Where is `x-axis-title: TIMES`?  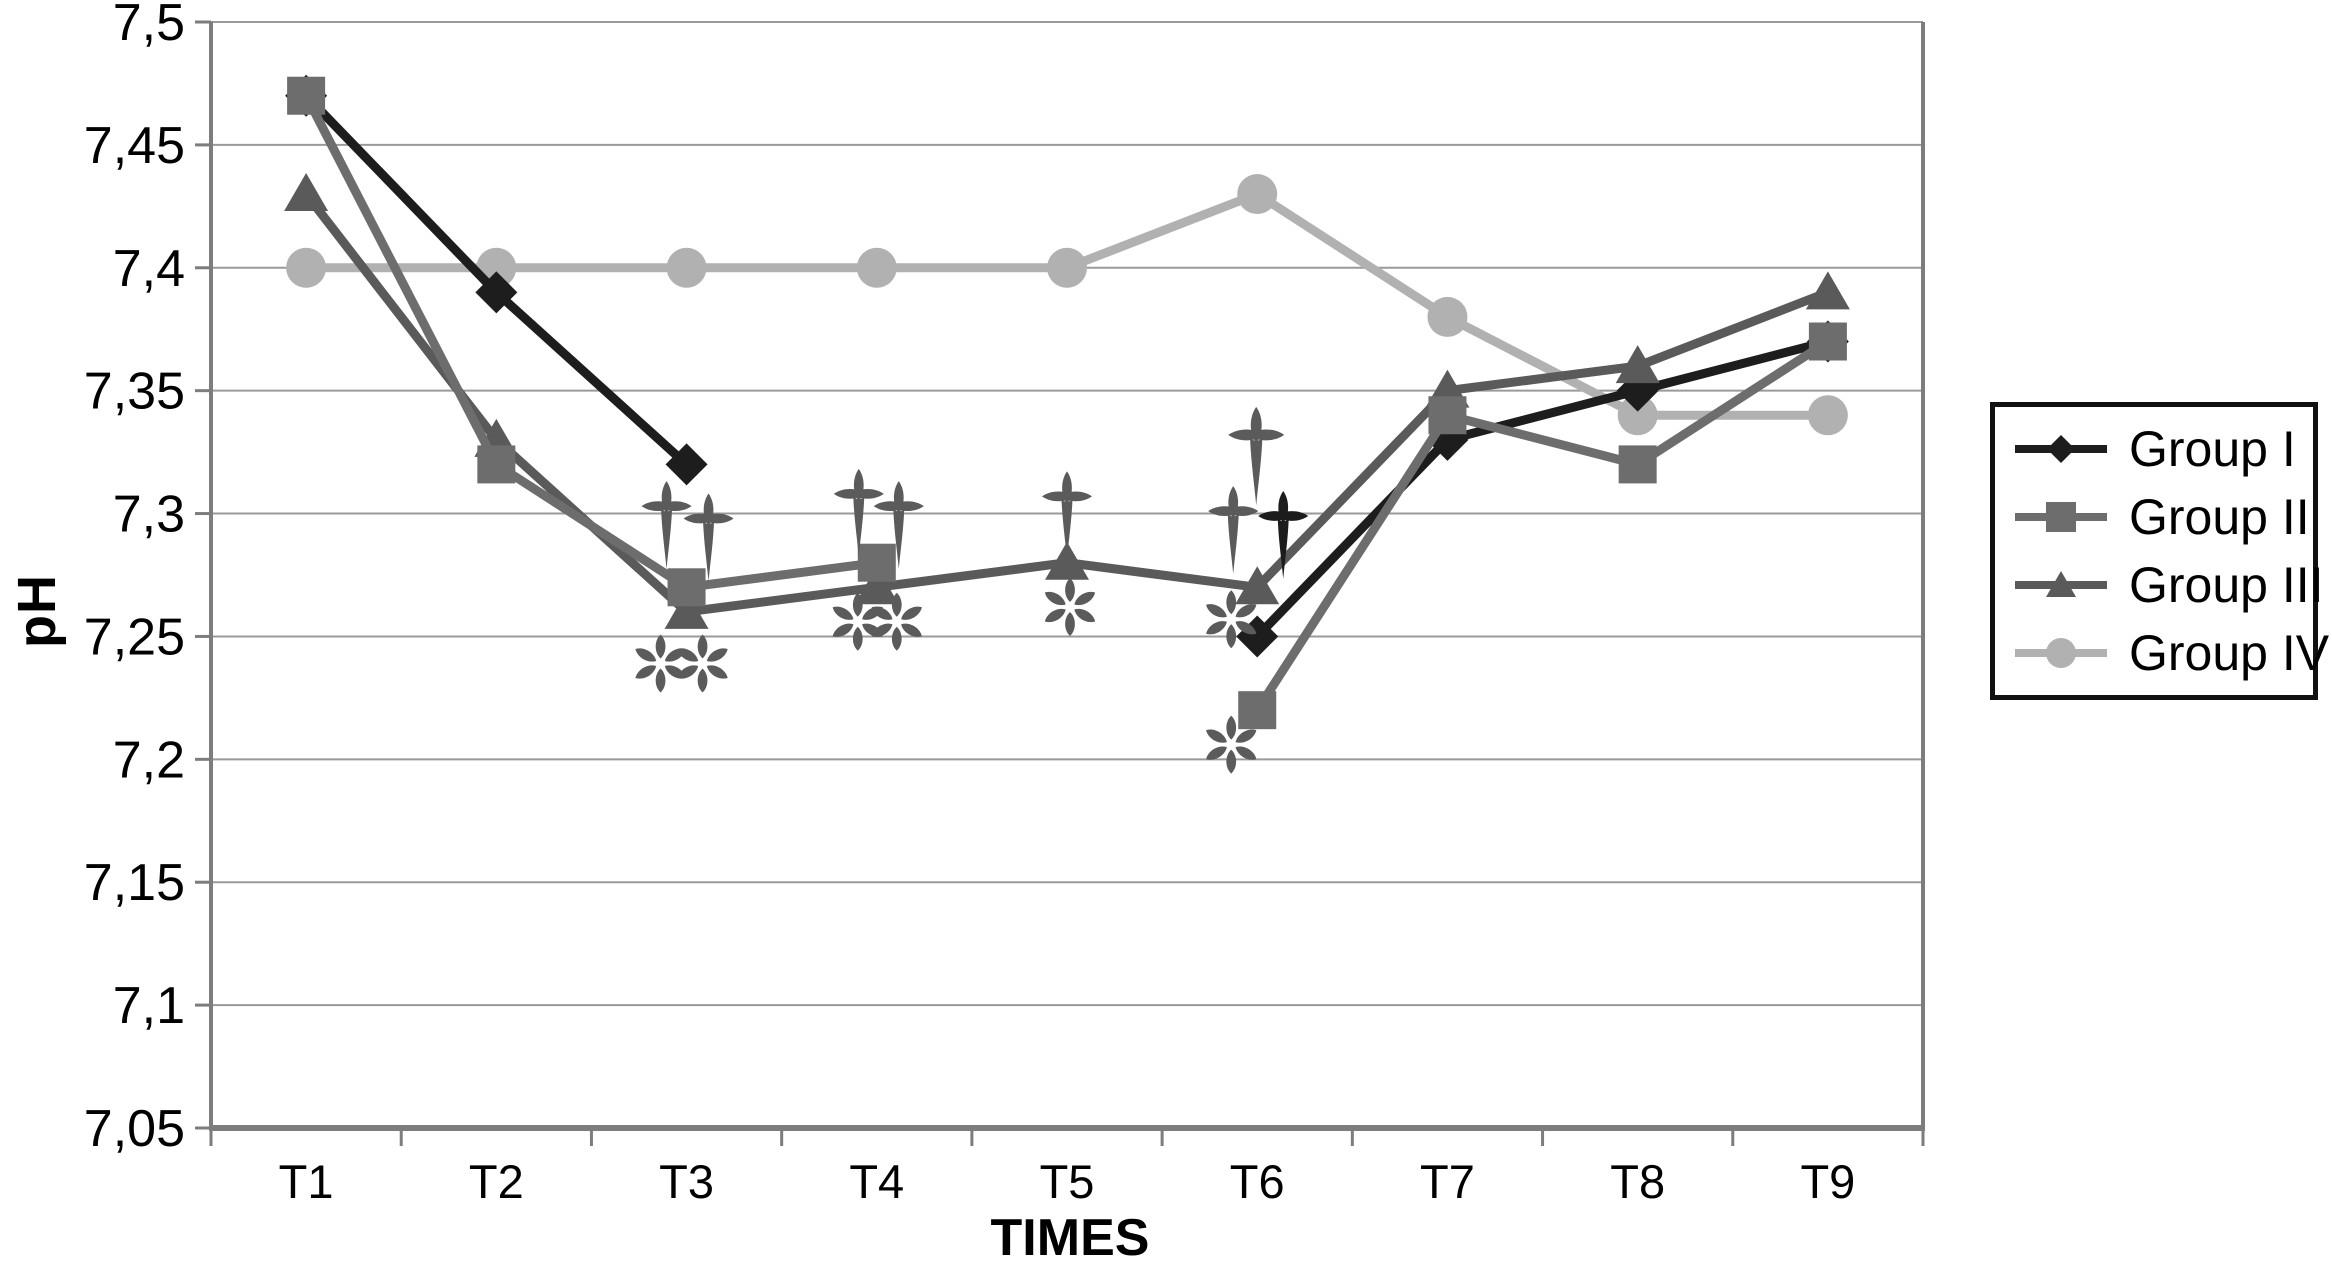
x-axis-title: TIMES is located at coordinates (1070, 1238).